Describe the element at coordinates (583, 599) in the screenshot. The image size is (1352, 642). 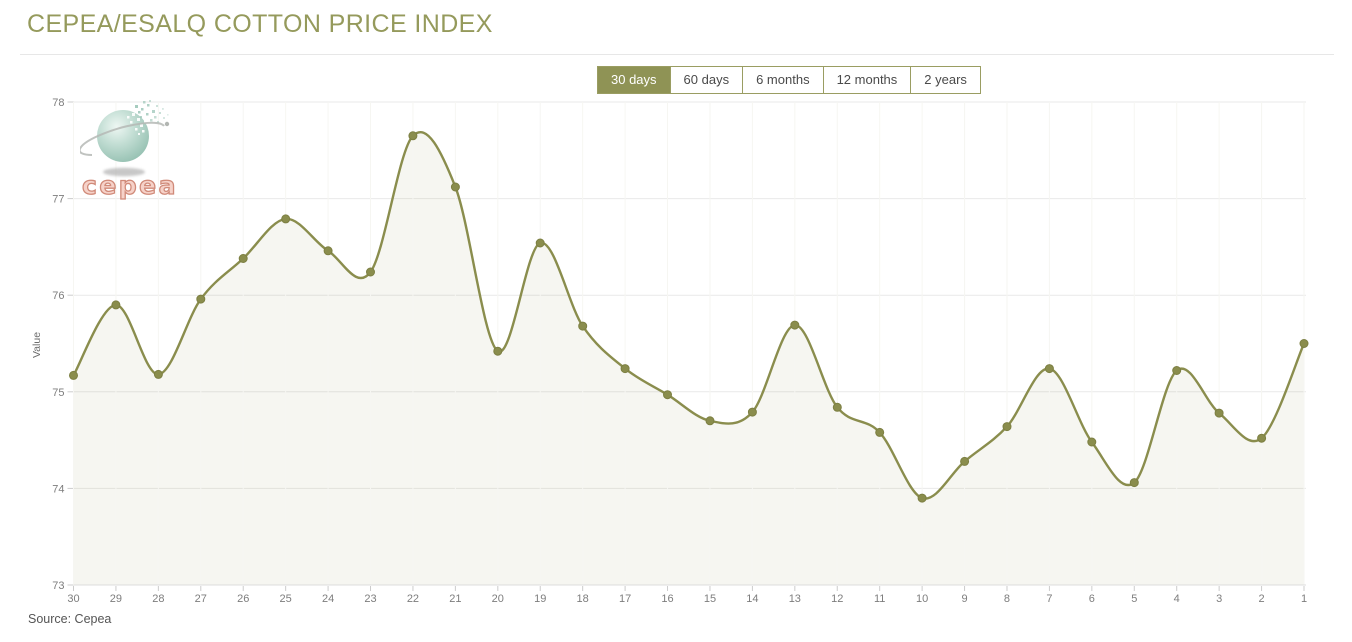
I see `x-axis-label: 18` at that location.